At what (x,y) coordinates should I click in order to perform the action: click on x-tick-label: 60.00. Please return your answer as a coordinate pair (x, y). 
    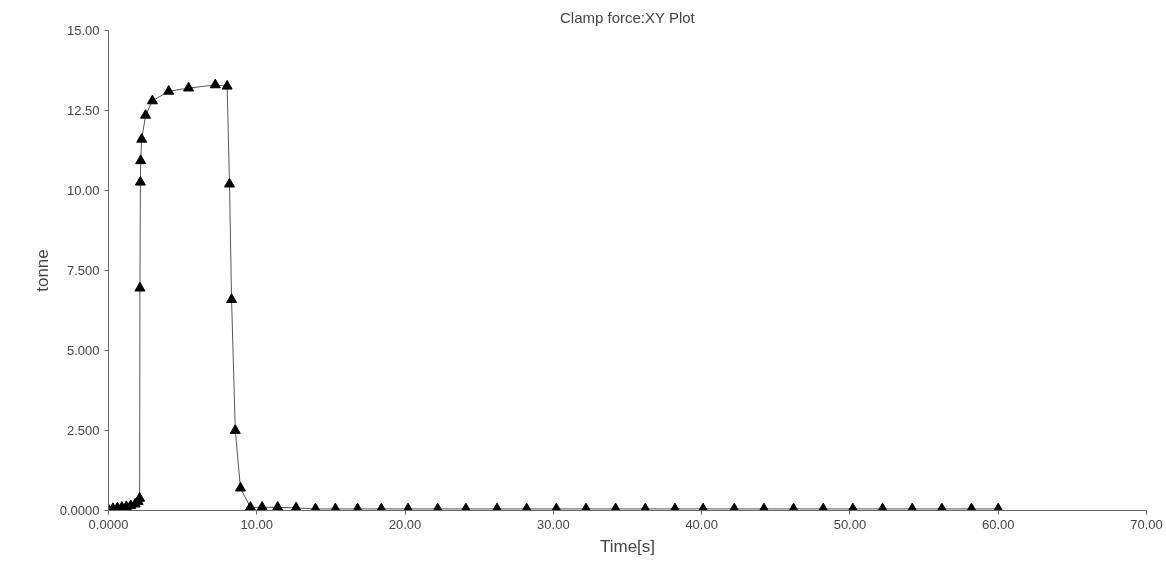
    Looking at the image, I should click on (998, 524).